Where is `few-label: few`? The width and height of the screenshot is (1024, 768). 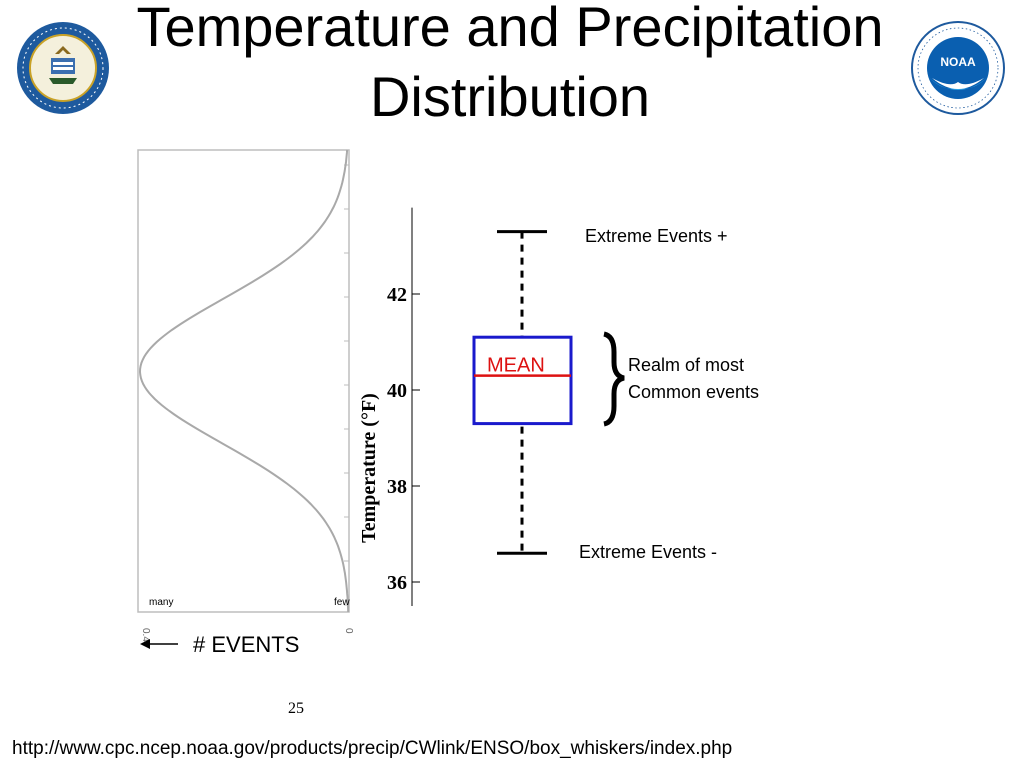 few-label: few is located at coordinates (342, 602).